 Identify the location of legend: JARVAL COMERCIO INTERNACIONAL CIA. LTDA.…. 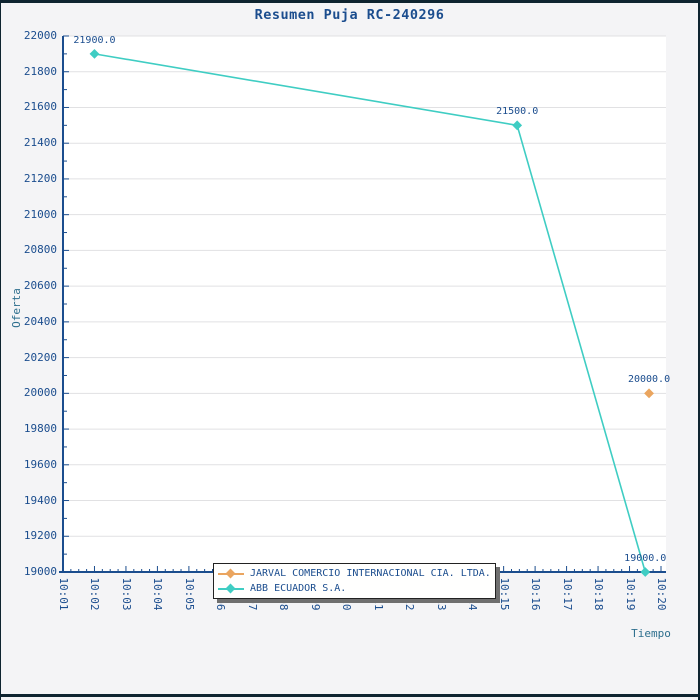
(354, 581).